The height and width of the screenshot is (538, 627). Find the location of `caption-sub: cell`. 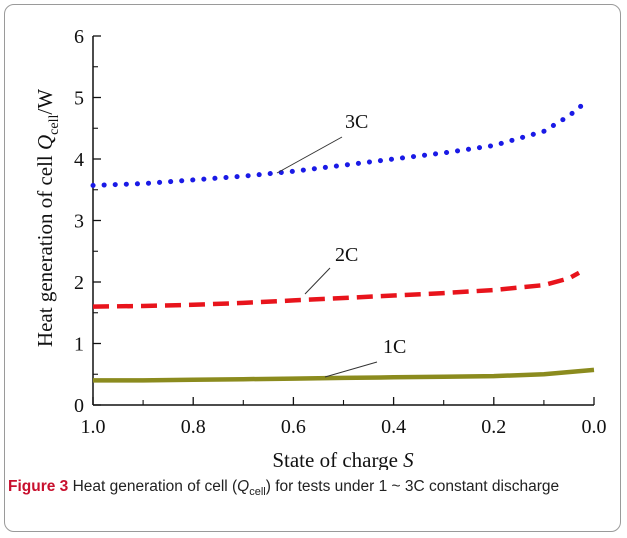

caption-sub: cell is located at coordinates (257, 492).